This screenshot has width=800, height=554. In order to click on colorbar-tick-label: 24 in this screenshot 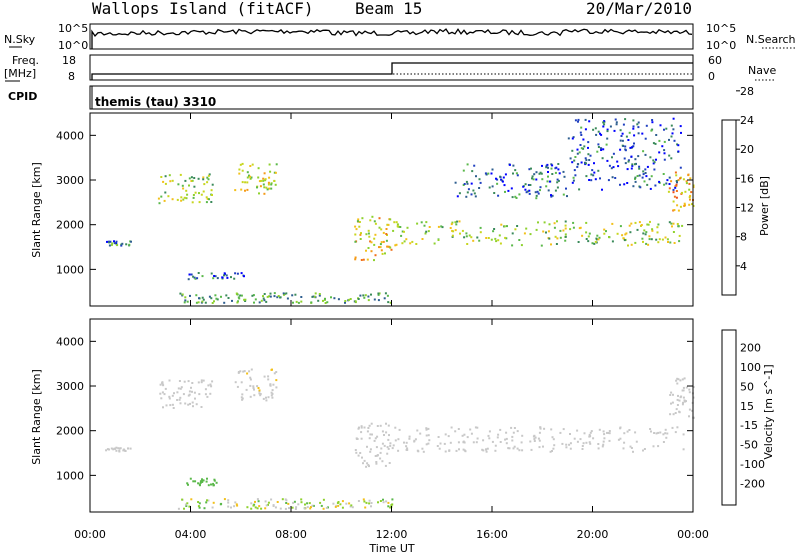, I will do `click(747, 120)`.